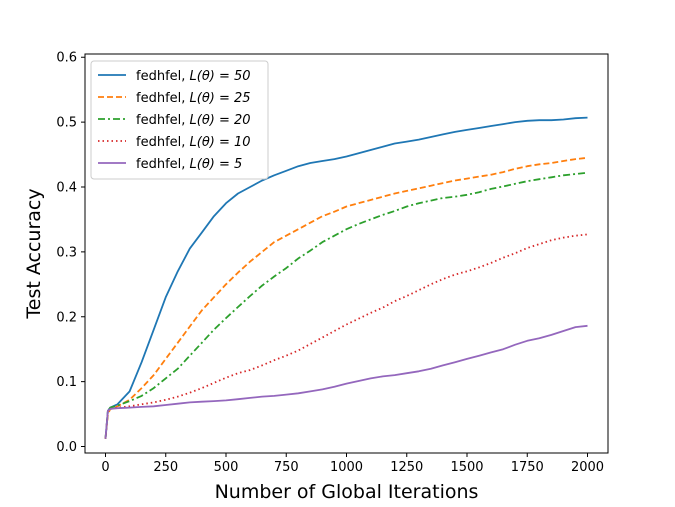  I want to click on legend-label-0: fedhfel, L(θ) = 50, so click(193, 76).